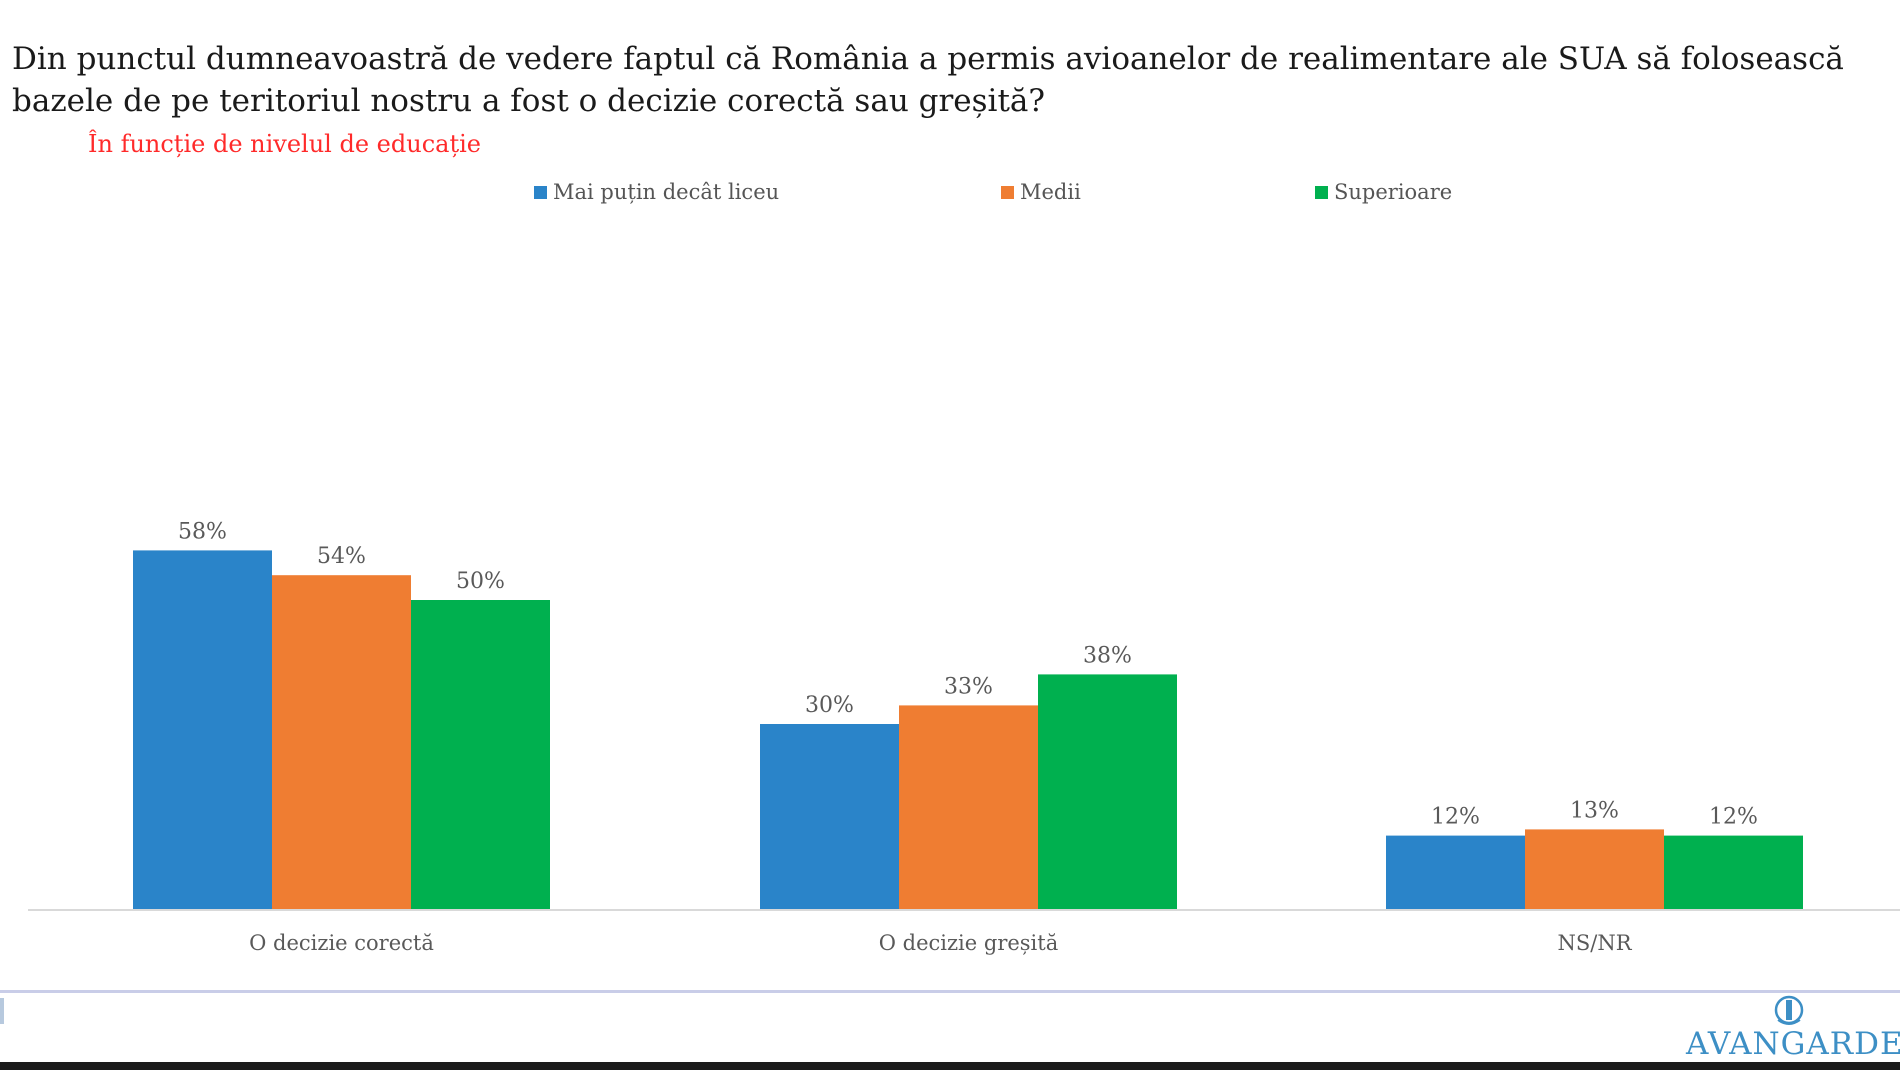 The image size is (1900, 1070). Describe the element at coordinates (829, 705) in the screenshot. I see `data-label: 30%` at that location.